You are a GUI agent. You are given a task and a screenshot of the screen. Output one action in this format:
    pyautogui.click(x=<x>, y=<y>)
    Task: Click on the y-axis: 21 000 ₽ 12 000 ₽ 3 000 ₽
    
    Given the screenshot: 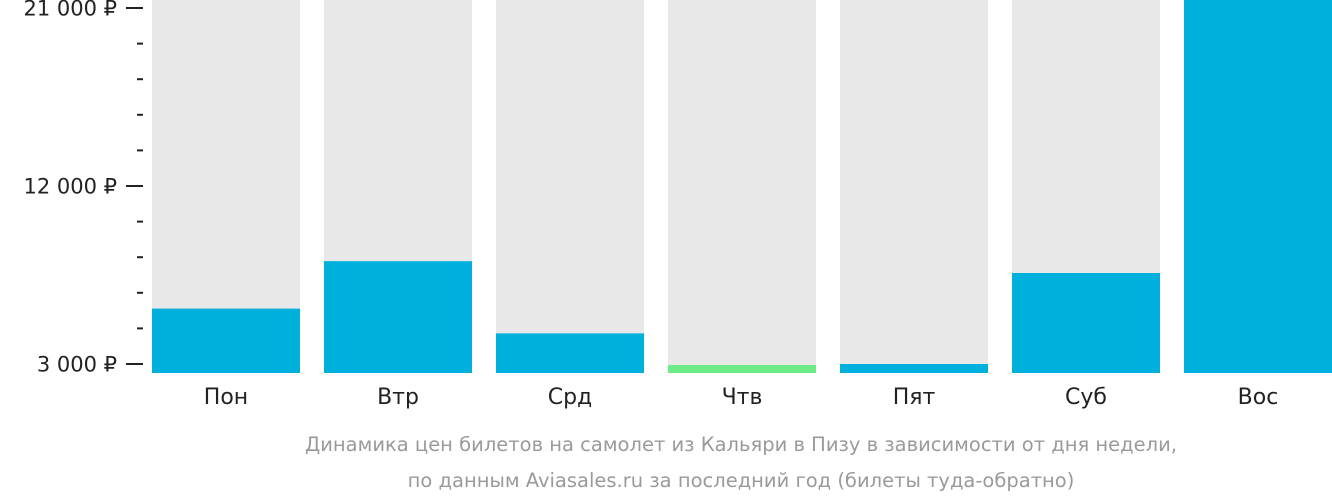 What is the action you would take?
    pyautogui.click(x=83, y=188)
    